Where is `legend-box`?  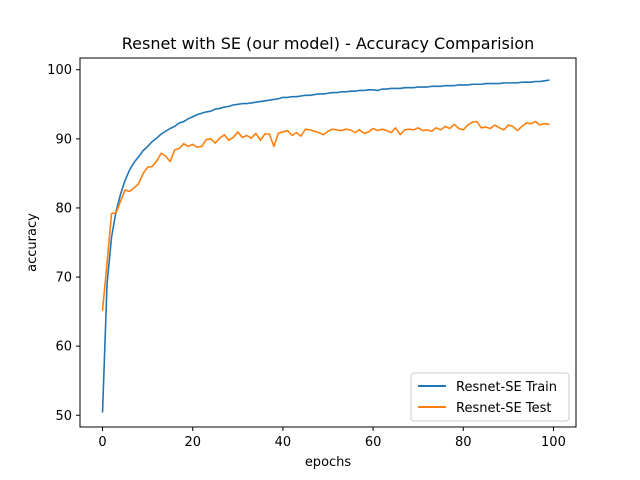
legend-box is located at coordinates (490, 397).